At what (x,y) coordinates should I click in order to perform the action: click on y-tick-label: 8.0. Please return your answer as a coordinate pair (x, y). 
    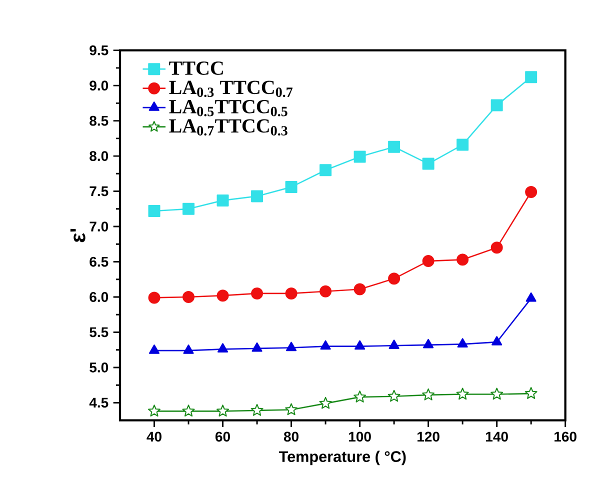
    Looking at the image, I should click on (99, 156).